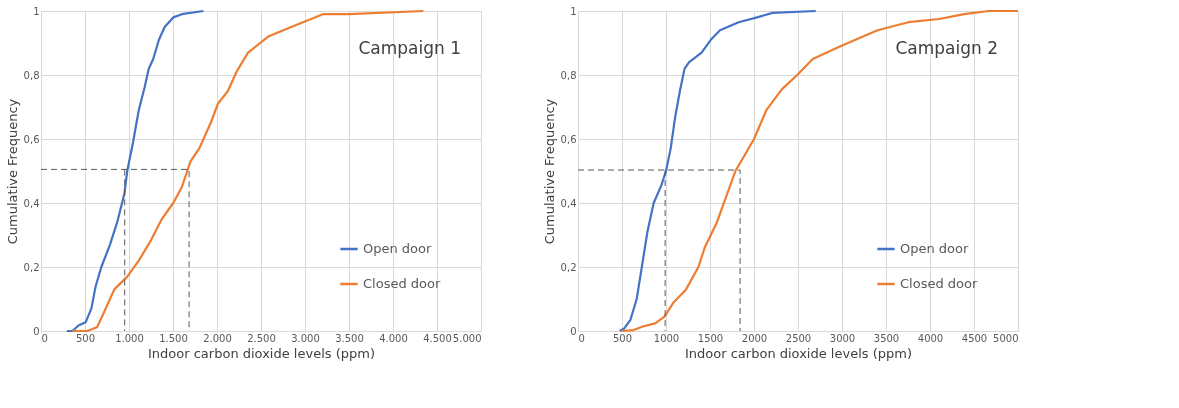 The width and height of the screenshot is (1179, 408). What do you see at coordinates (173, 338) in the screenshot?
I see `x-tick-label: 1.500` at bounding box center [173, 338].